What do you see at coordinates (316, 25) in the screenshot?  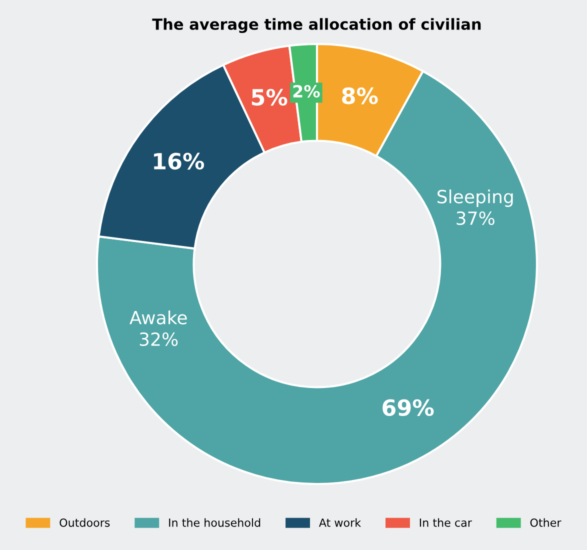 I see `chart-title: The average time allocation of civilian` at bounding box center [316, 25].